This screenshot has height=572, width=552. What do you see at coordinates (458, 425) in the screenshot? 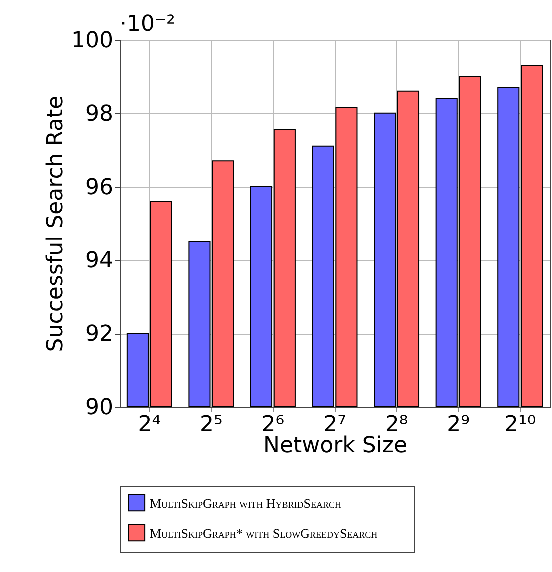
I see `x-tick-label: 2⁹` at bounding box center [458, 425].